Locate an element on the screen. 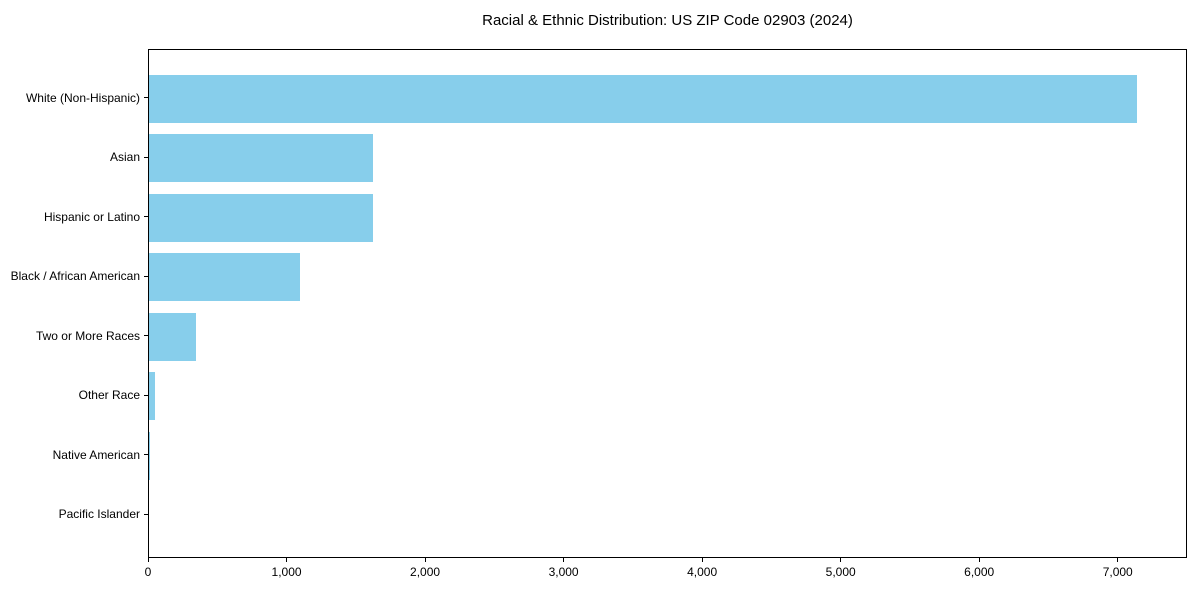 This screenshot has width=1200, height=600. y-tick-label-two-or-more-races: Two or More Races is located at coordinates (87, 335).